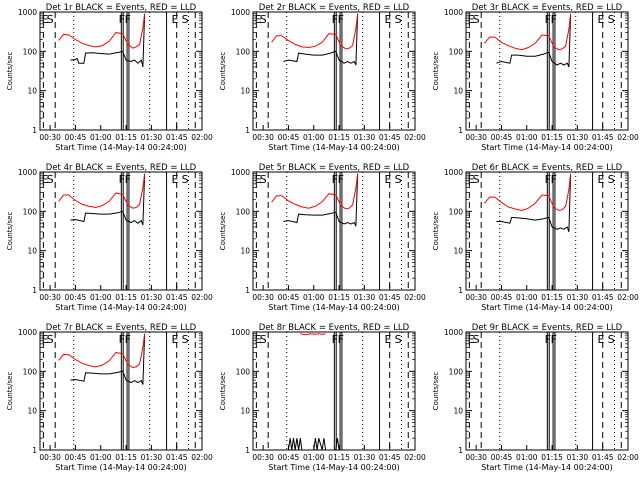 This screenshot has width=640, height=480. What do you see at coordinates (121, 168) in the screenshot?
I see `panel-title: Det 4r BLACK = Events, RED = LLD` at bounding box center [121, 168].